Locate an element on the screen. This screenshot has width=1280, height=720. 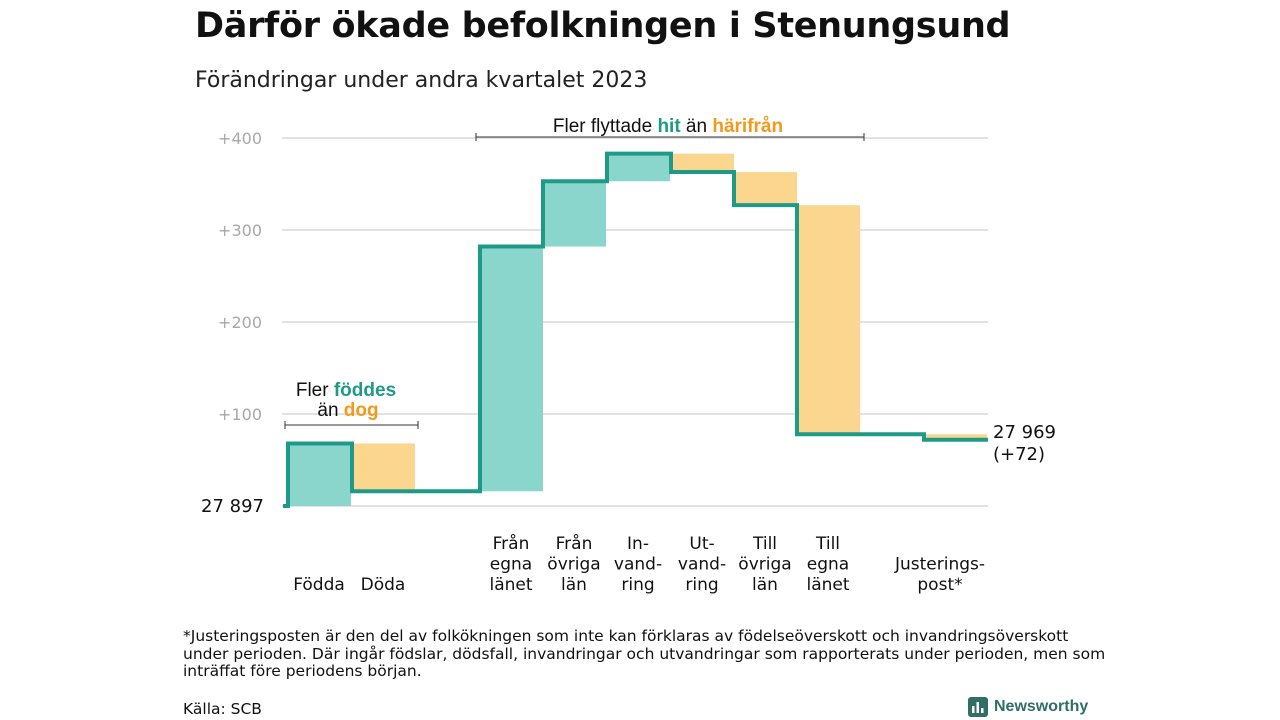
x-tick-label: In- is located at coordinates (638, 544).